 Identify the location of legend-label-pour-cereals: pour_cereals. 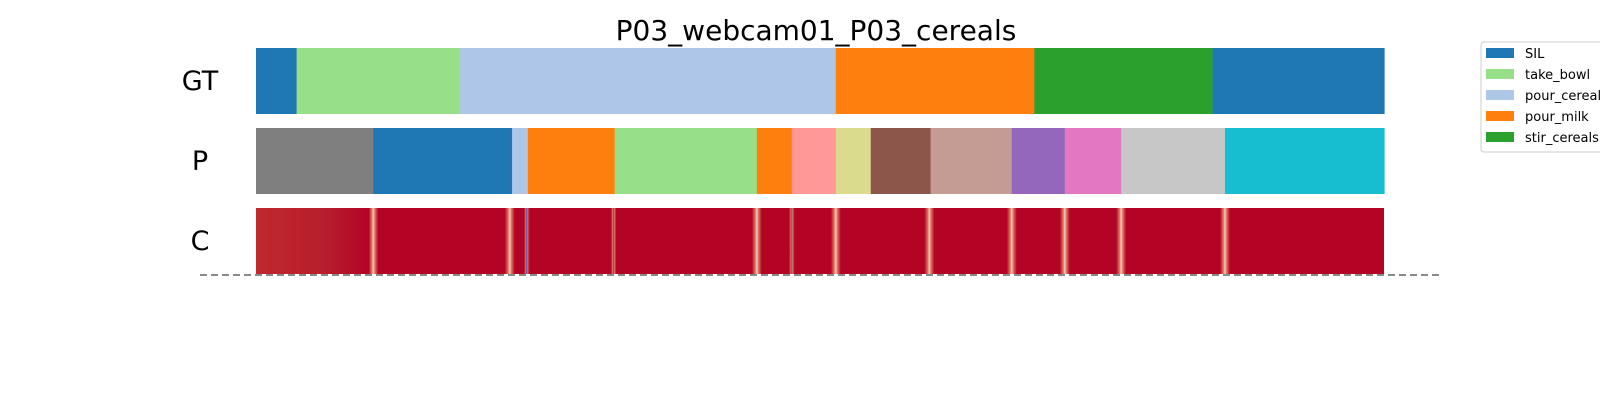
(1562, 96).